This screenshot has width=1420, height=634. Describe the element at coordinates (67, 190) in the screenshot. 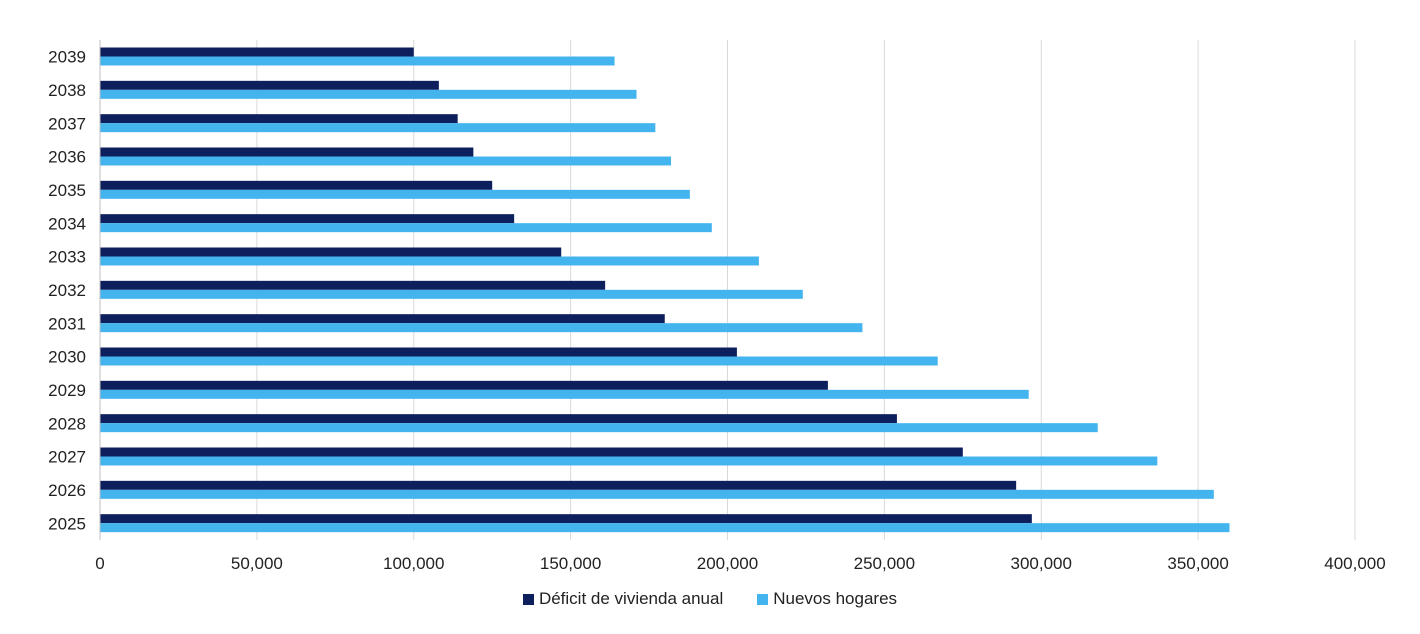

I see `y-tick-label: 2035` at that location.